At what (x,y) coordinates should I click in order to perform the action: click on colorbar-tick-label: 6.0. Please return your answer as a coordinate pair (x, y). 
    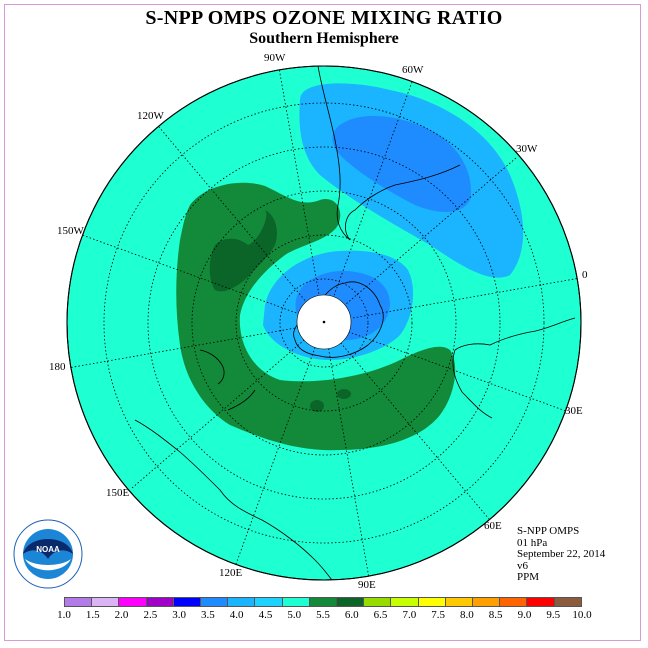
    Looking at the image, I should click on (351, 615).